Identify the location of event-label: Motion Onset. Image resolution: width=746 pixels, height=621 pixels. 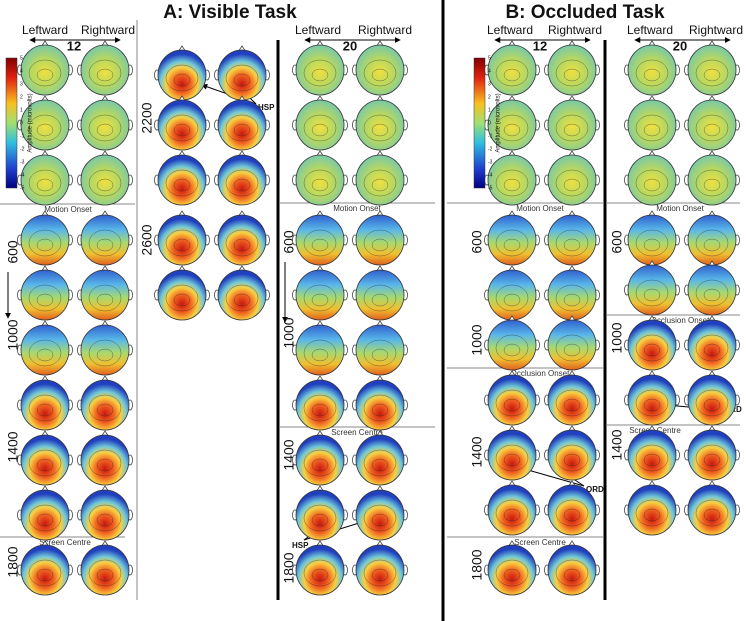
(540, 208).